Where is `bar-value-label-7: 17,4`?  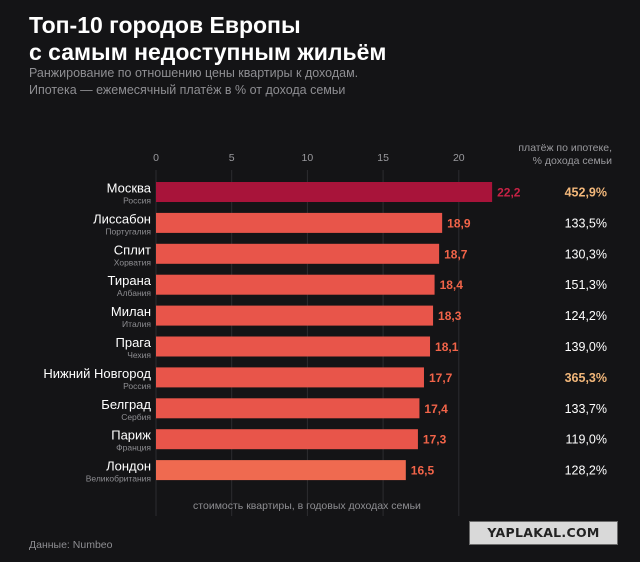
bar-value-label-7: 17,4 is located at coordinates (436, 409).